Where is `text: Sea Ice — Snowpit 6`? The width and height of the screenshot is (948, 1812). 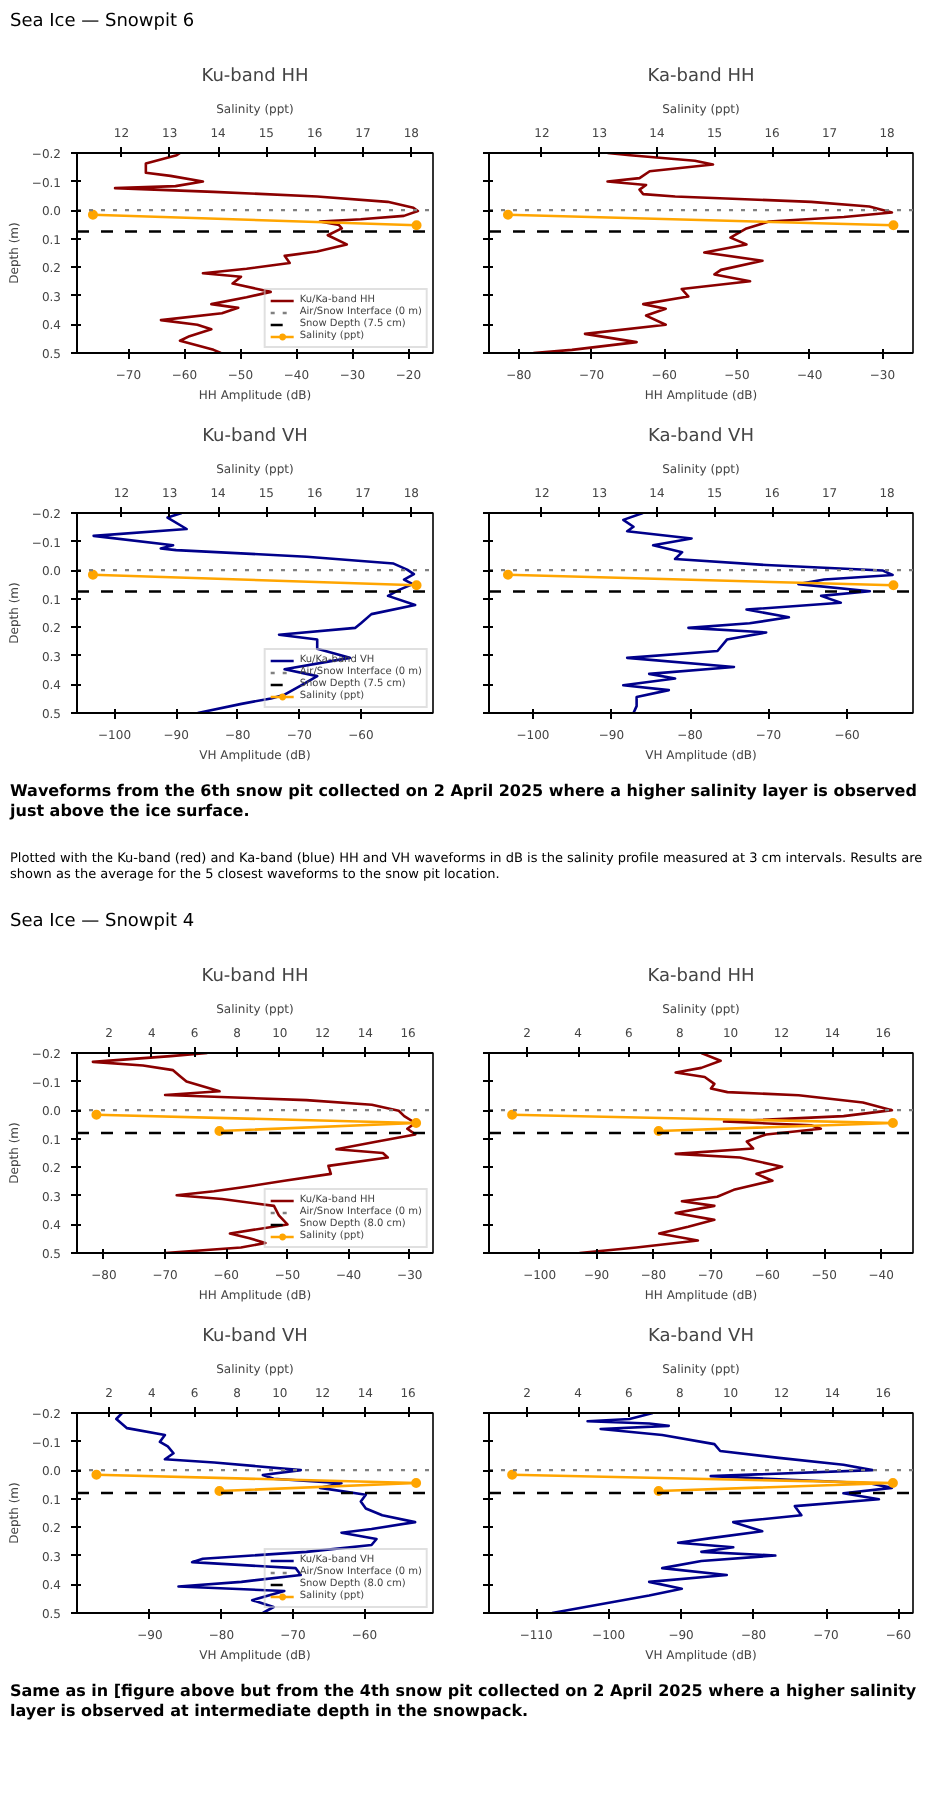 text: Sea Ice — Snowpit 6 is located at coordinates (102, 23).